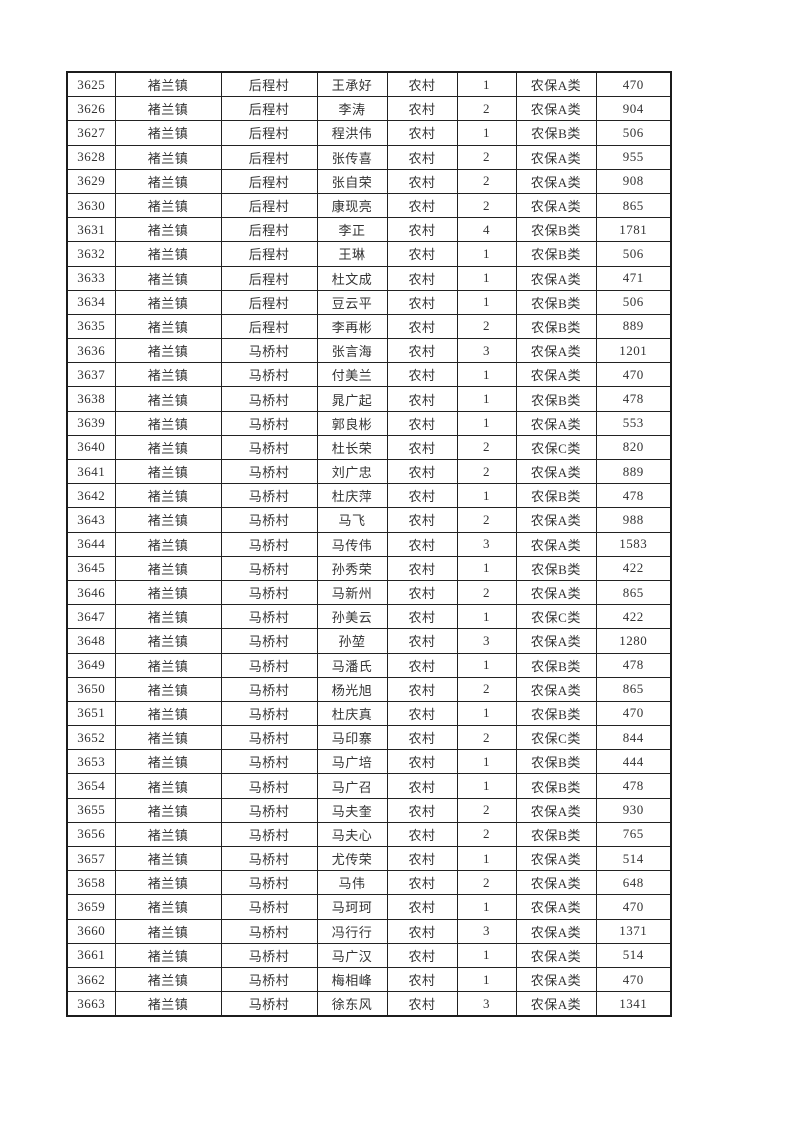 Image resolution: width=793 pixels, height=1122 pixels. What do you see at coordinates (352, 713) in the screenshot?
I see `person-name-cell: 杜庆真` at bounding box center [352, 713].